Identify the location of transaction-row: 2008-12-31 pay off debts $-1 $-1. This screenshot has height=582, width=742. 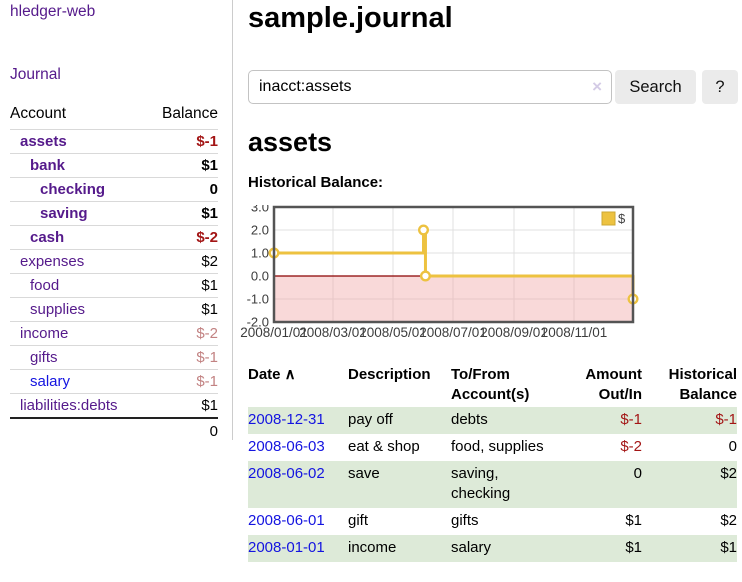
(492, 420).